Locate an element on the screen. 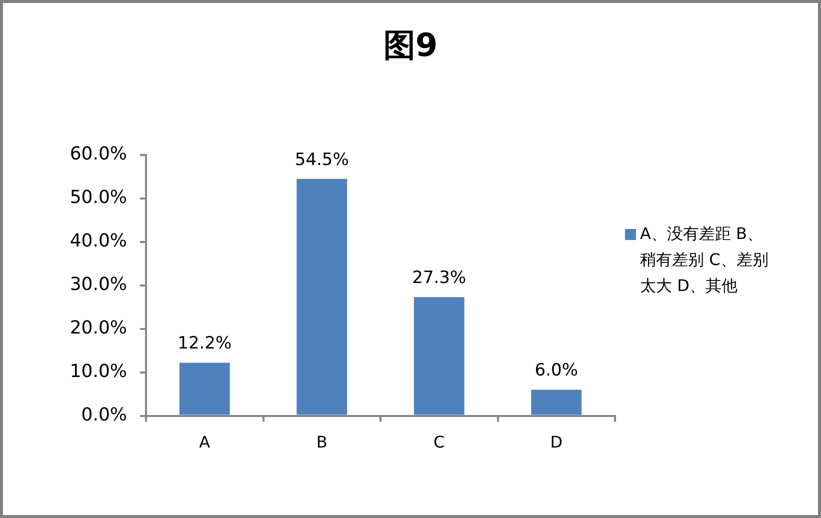 The height and width of the screenshot is (518, 821). y-tick-label: 40.0% is located at coordinates (98, 241).